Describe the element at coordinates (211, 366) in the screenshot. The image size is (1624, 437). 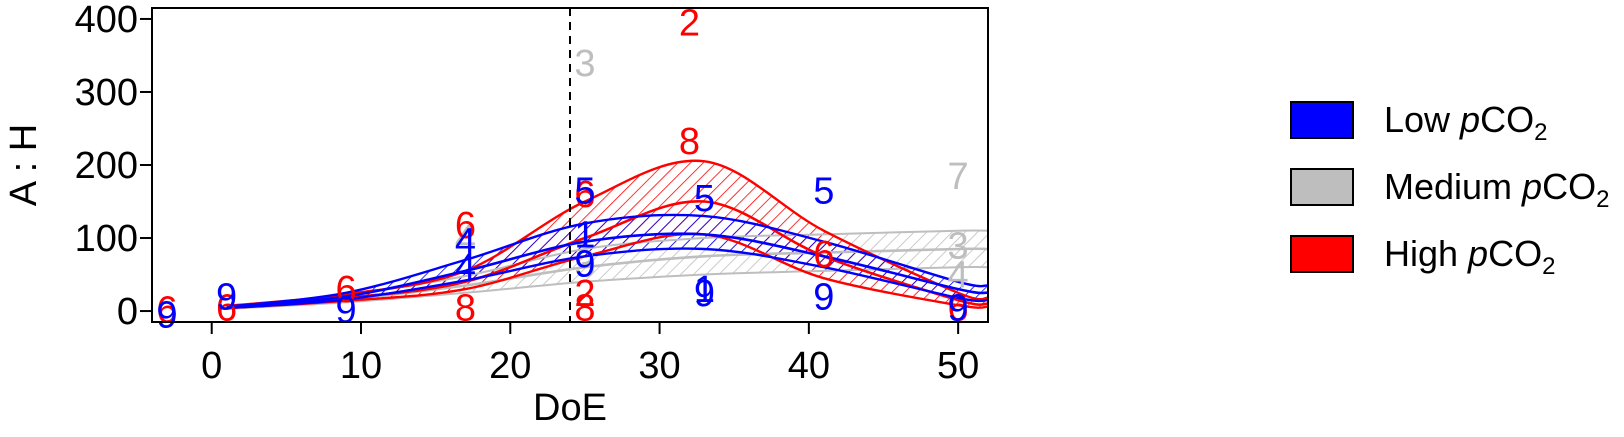
I see `x-tick-label: 0` at that location.